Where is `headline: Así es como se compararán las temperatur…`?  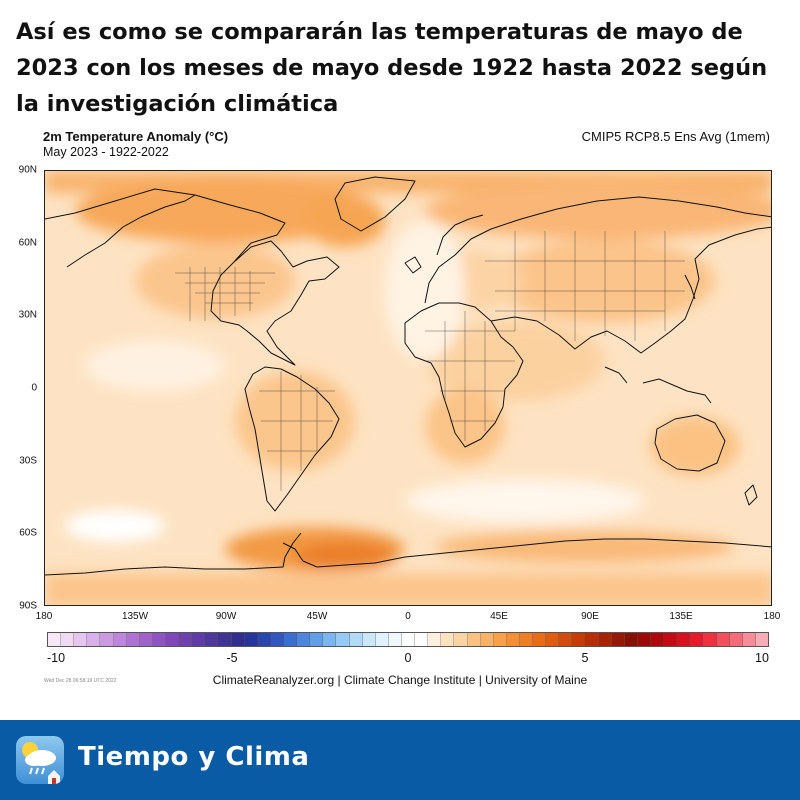
headline: Así es como se compararán las temperatur… is located at coordinates (392, 68).